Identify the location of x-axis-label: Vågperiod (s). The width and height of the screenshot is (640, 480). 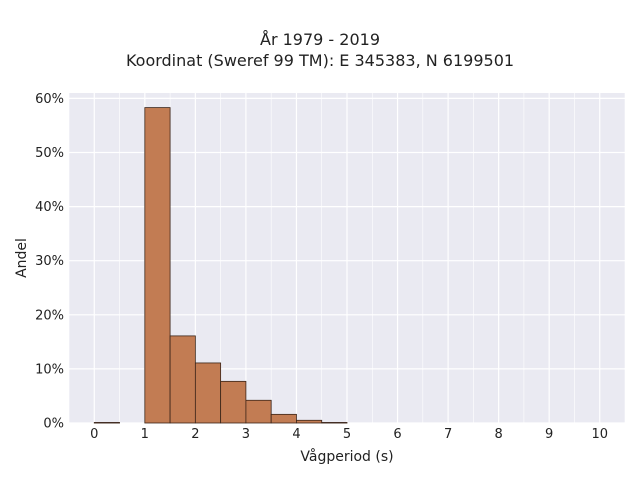
(346, 456).